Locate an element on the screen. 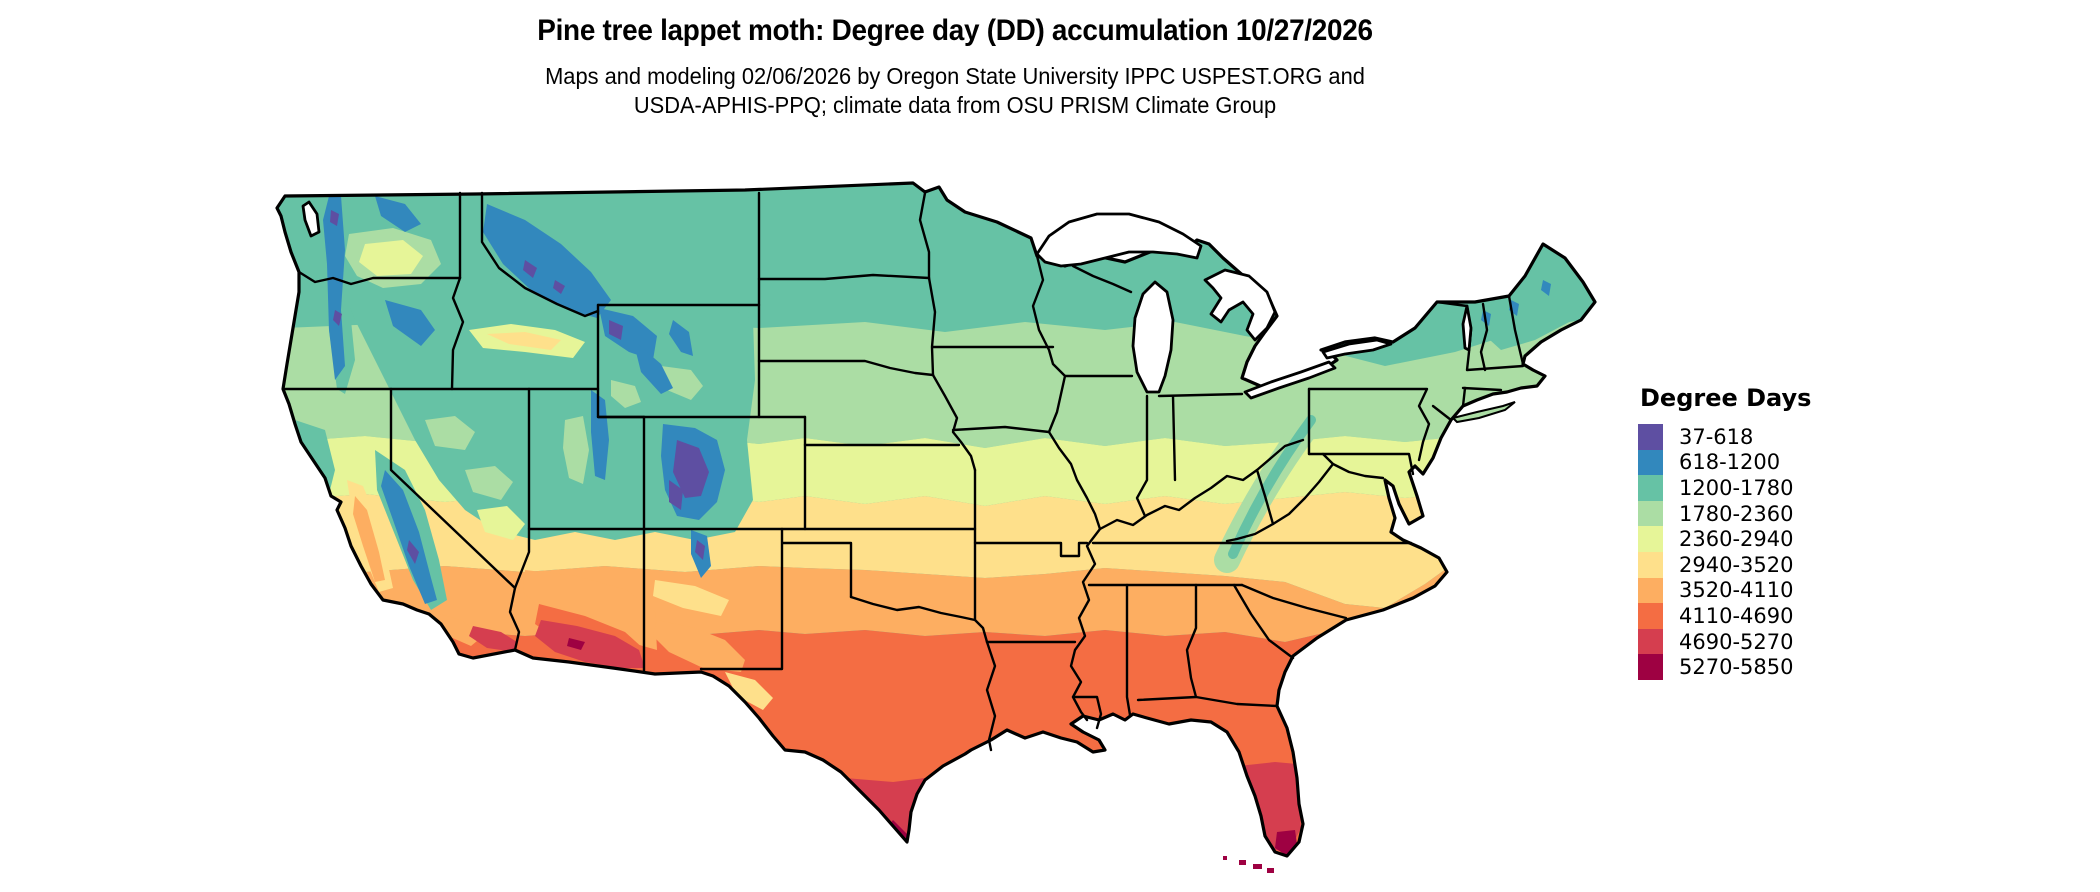  great-lakes is located at coordinates (887, 300).